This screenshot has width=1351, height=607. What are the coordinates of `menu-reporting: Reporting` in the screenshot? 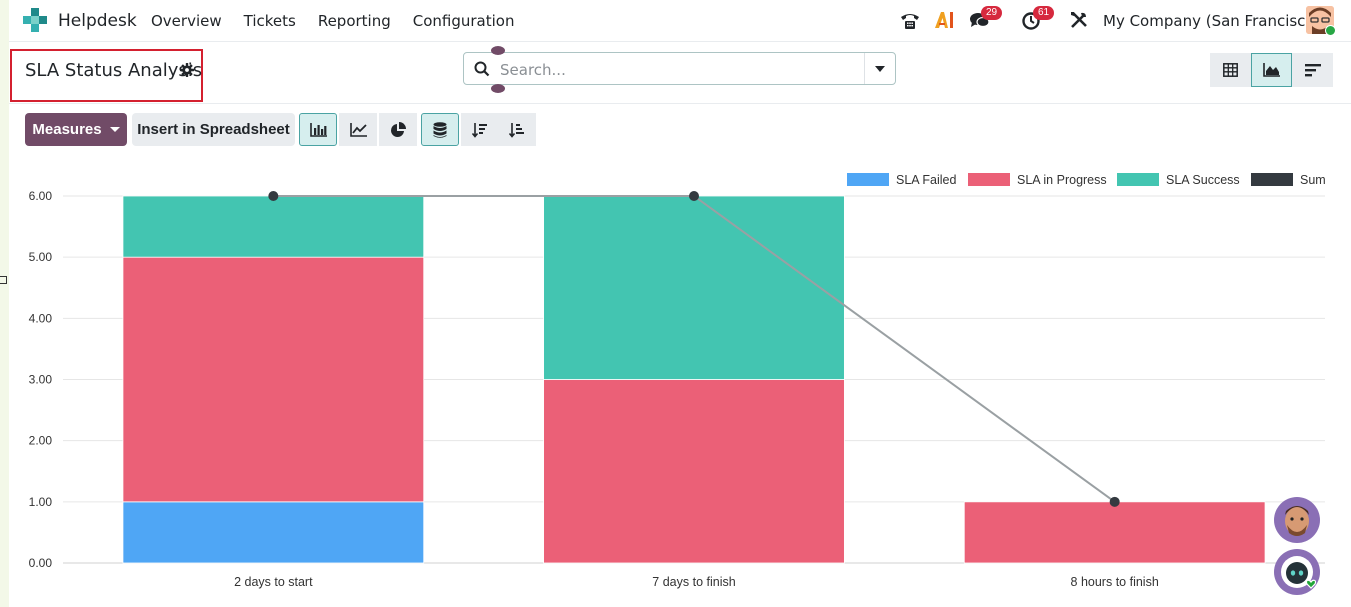 It's located at (354, 21).